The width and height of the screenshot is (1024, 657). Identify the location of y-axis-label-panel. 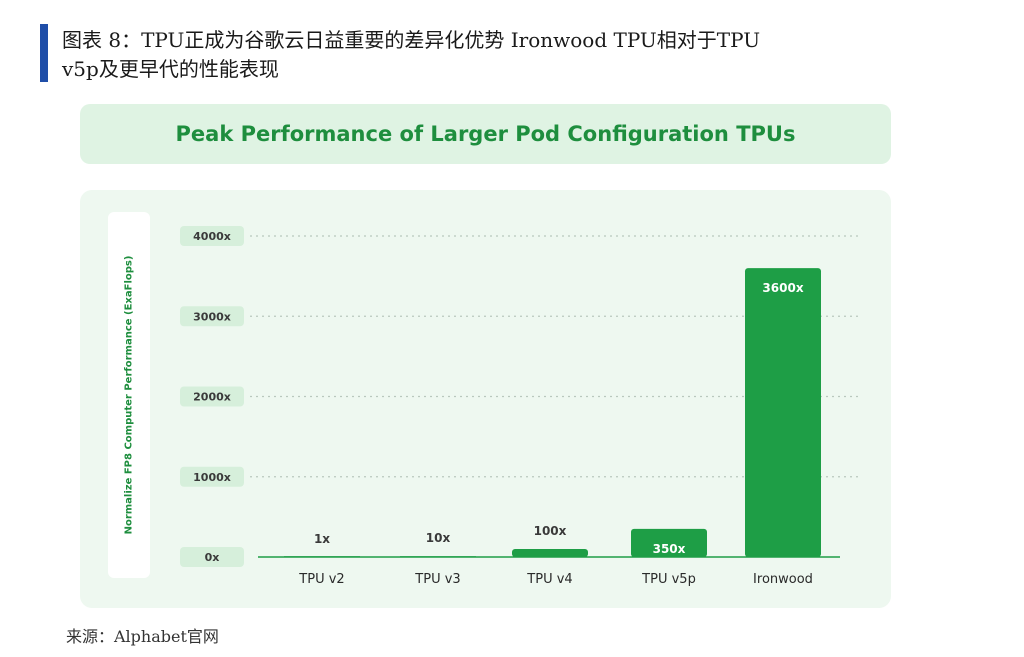
(129, 395).